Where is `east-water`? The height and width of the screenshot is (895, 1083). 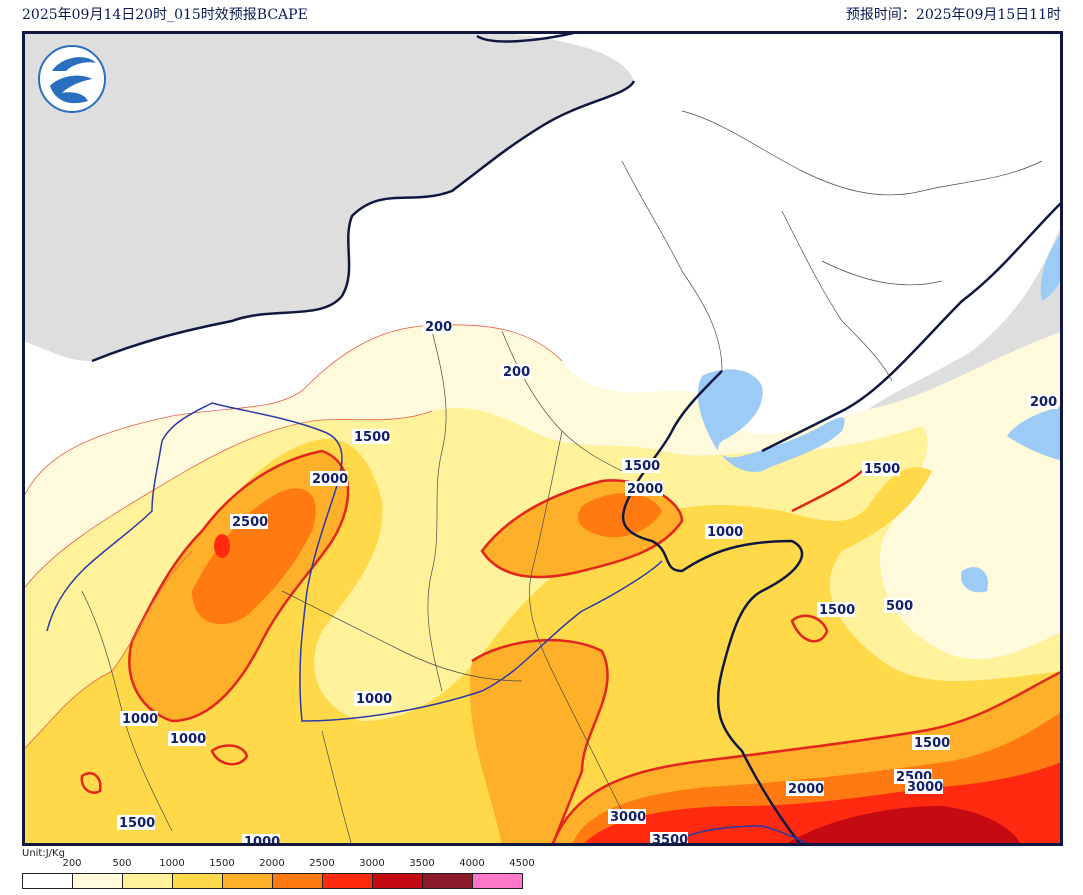 east-water is located at coordinates (1050, 268).